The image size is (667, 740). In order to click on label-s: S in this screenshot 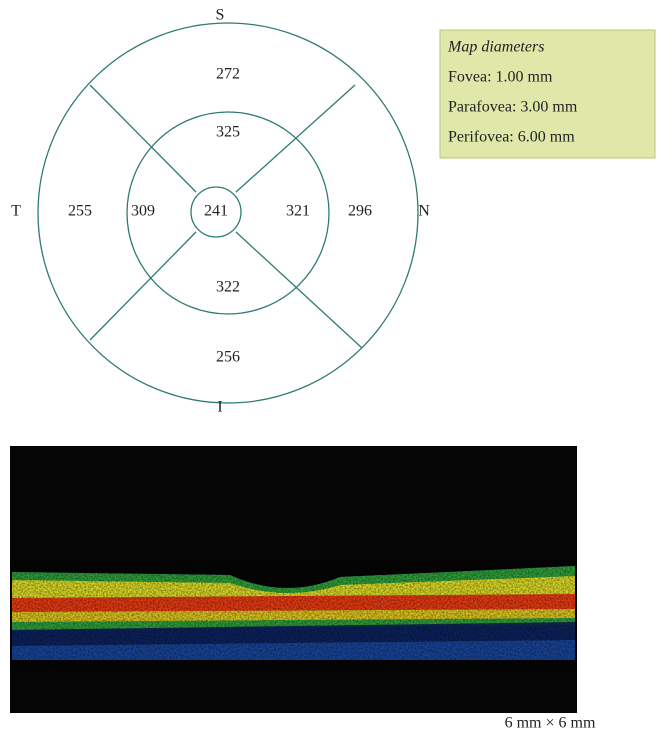, I will do `click(220, 15)`.